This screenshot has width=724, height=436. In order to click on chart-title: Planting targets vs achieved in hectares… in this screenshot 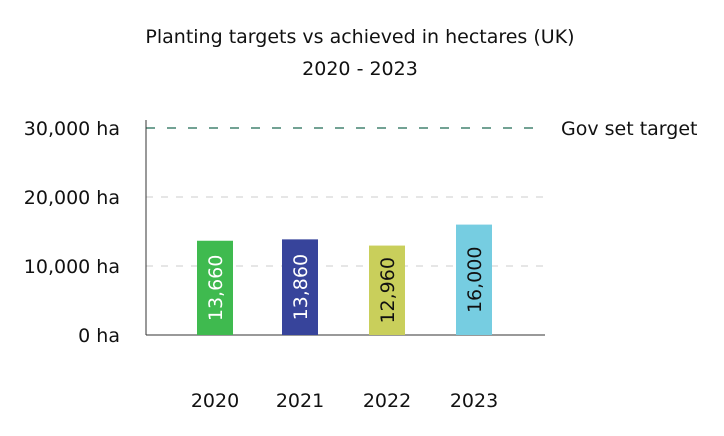, I will do `click(359, 37)`.